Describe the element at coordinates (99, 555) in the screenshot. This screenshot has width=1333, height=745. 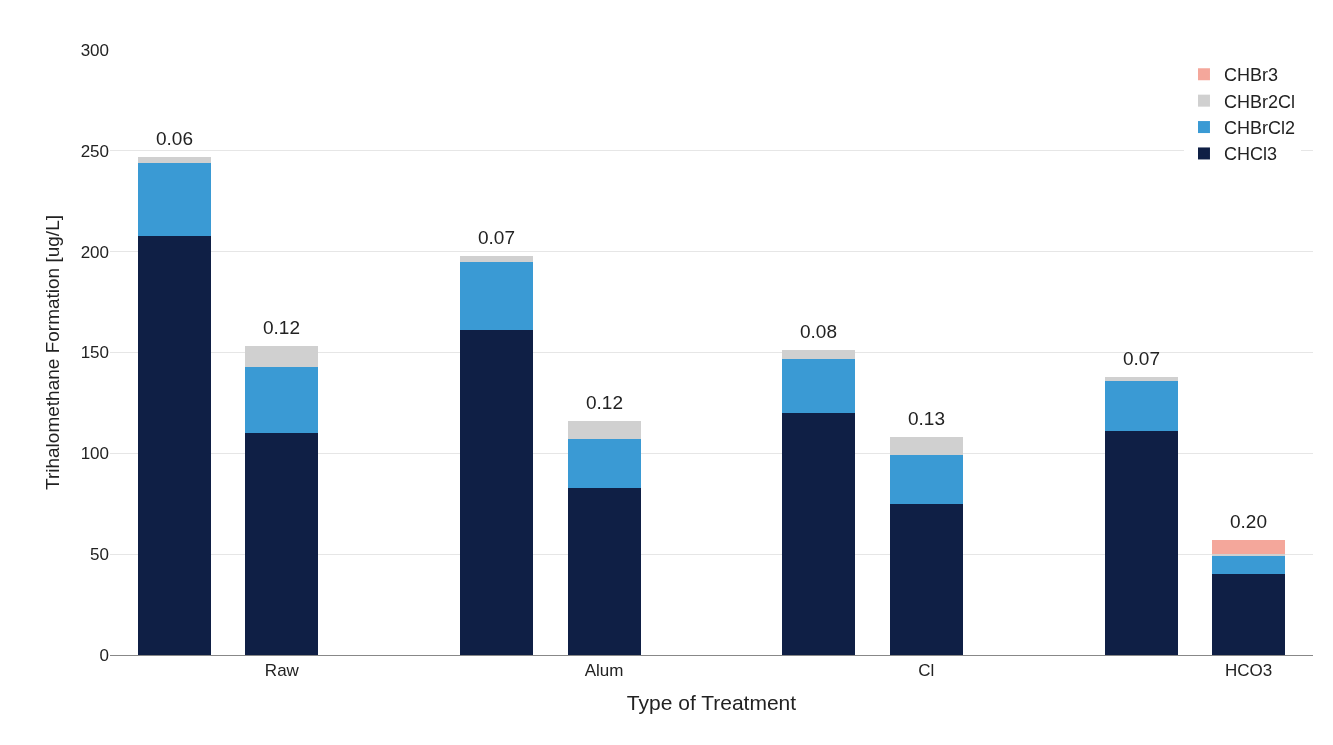
I see `y-tick-label: 50` at that location.